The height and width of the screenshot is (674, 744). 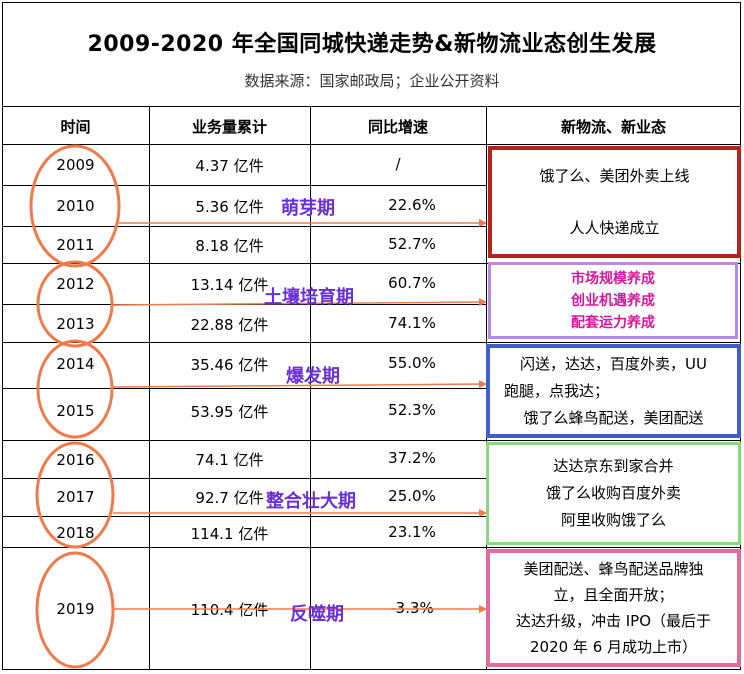 What do you see at coordinates (613, 391) in the screenshot?
I see `events-box-burst: 闪送，达达，百度外卖，UU 跑腿，点我达； 饿了么蜂鸟配送，美团配送` at bounding box center [613, 391].